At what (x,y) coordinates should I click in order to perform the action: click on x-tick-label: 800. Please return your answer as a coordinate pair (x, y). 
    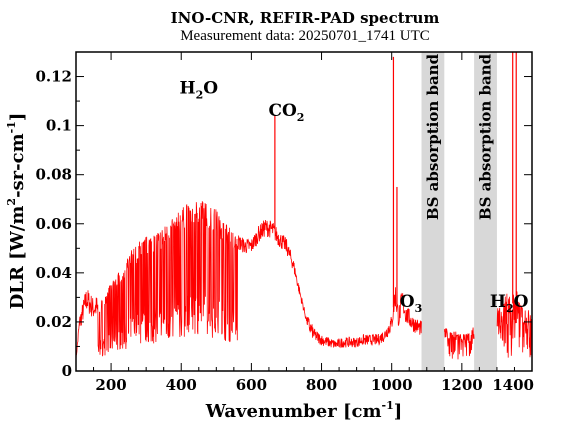
    Looking at the image, I should click on (321, 385).